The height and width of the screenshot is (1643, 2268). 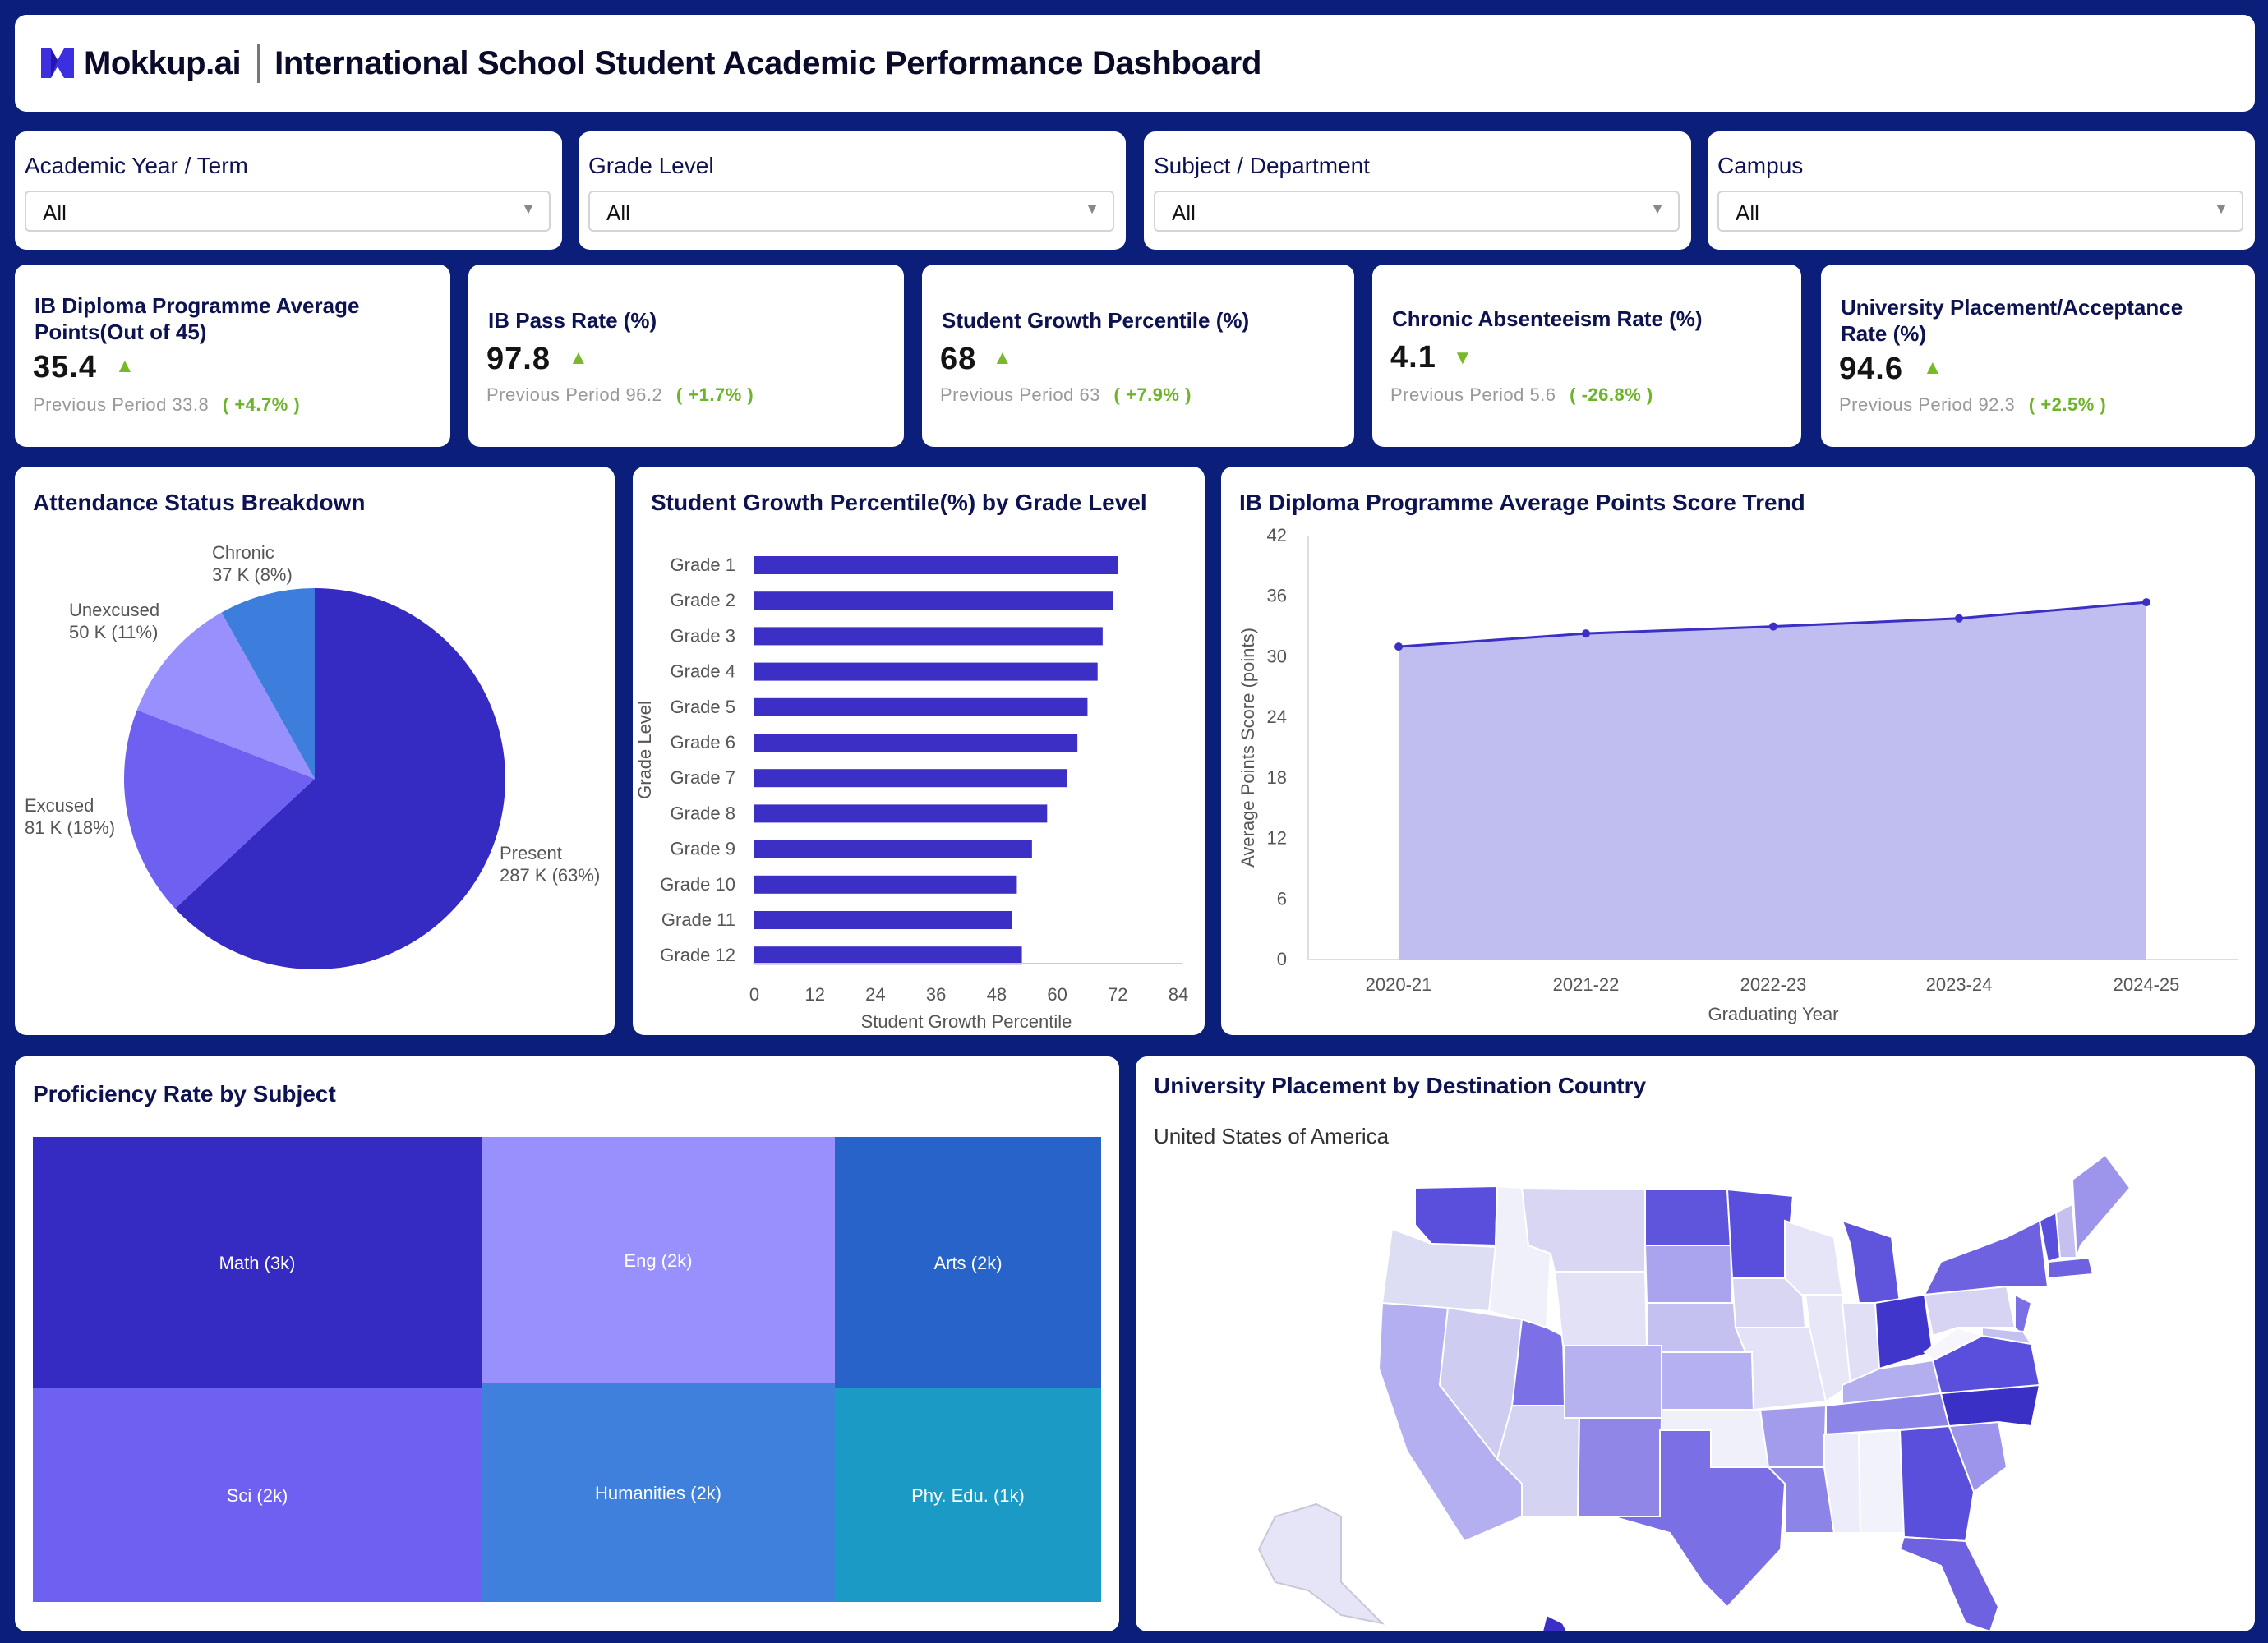 What do you see at coordinates (1096, 320) in the screenshot?
I see `kpi-title: Student Growth Percentile (%)` at bounding box center [1096, 320].